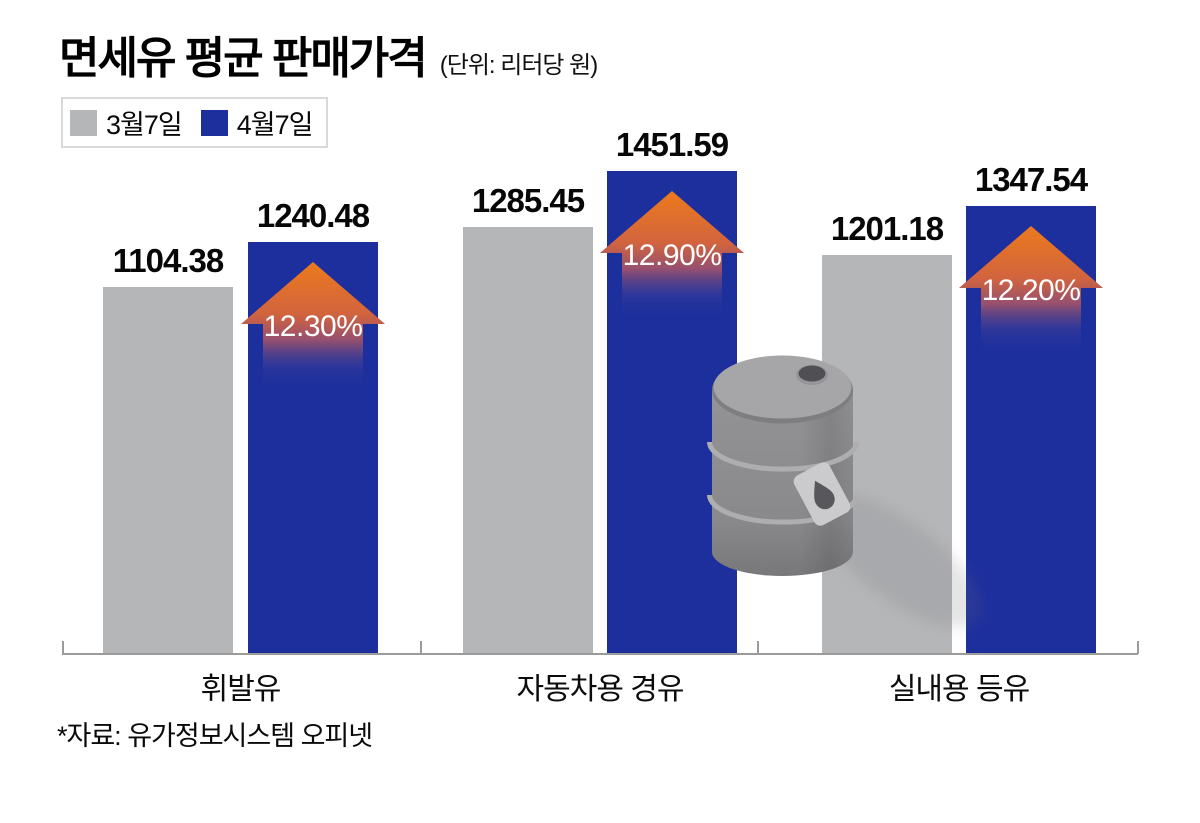  I want to click on percent-change-label: 12.90%, so click(672, 255).